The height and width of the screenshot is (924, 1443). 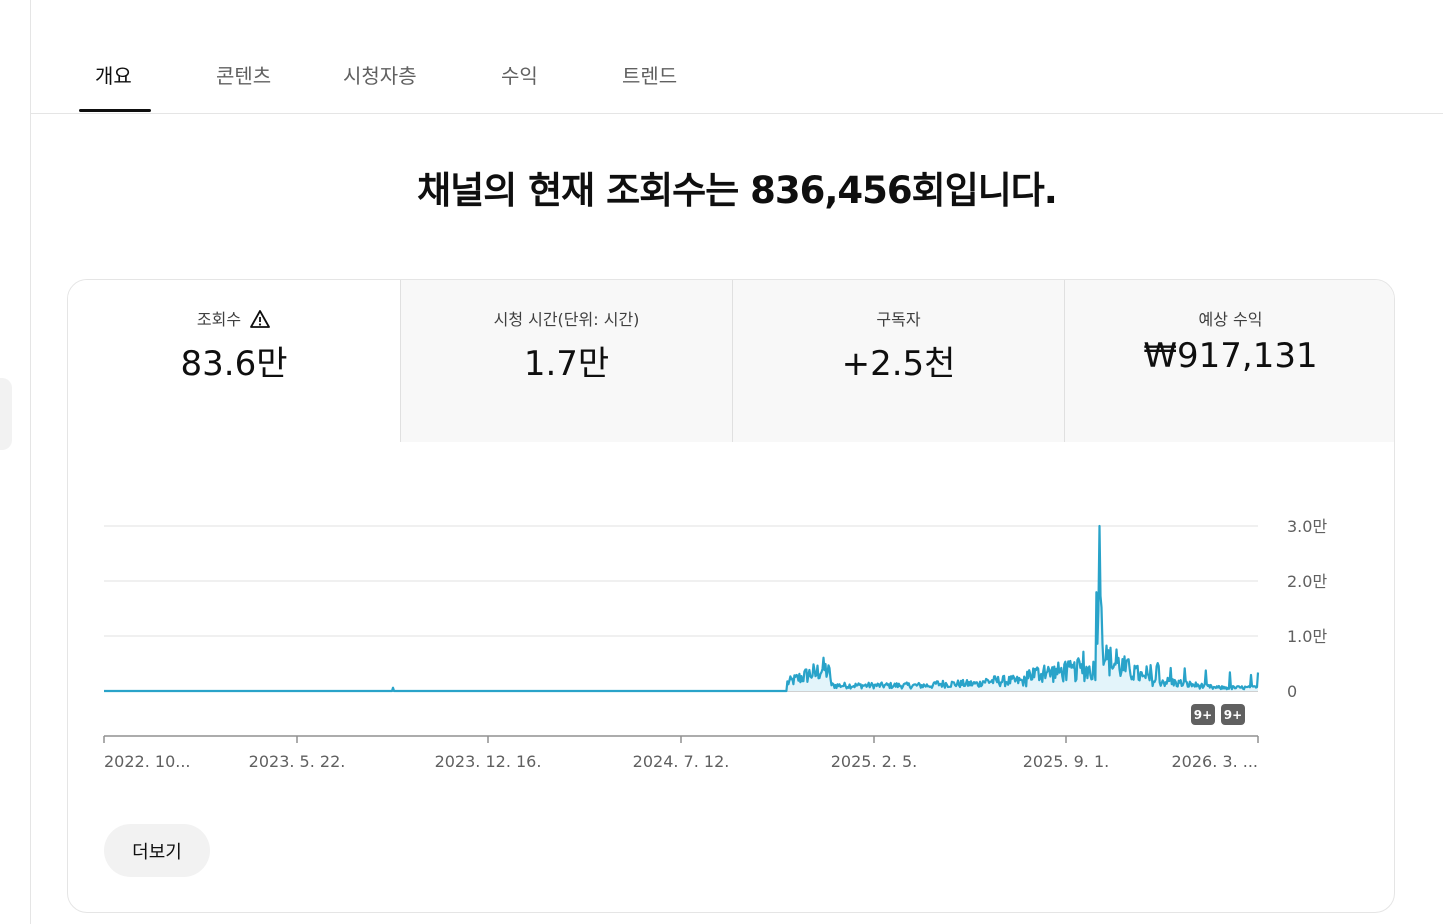 I want to click on tab-trends: 트렌드, so click(x=650, y=76).